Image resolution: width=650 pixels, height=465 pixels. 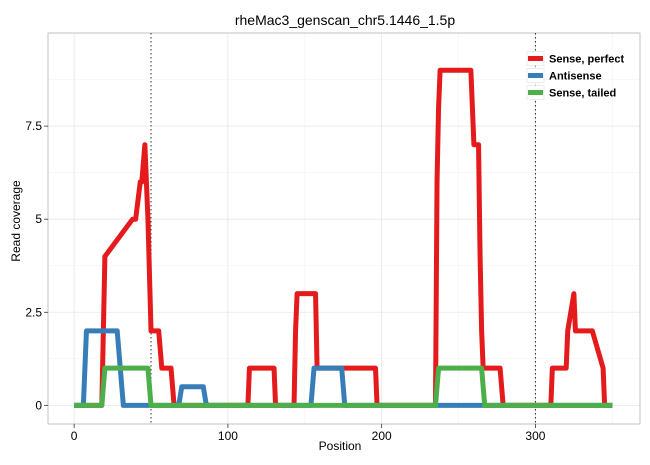 I want to click on series-line-antisense, so click(x=343, y=368).